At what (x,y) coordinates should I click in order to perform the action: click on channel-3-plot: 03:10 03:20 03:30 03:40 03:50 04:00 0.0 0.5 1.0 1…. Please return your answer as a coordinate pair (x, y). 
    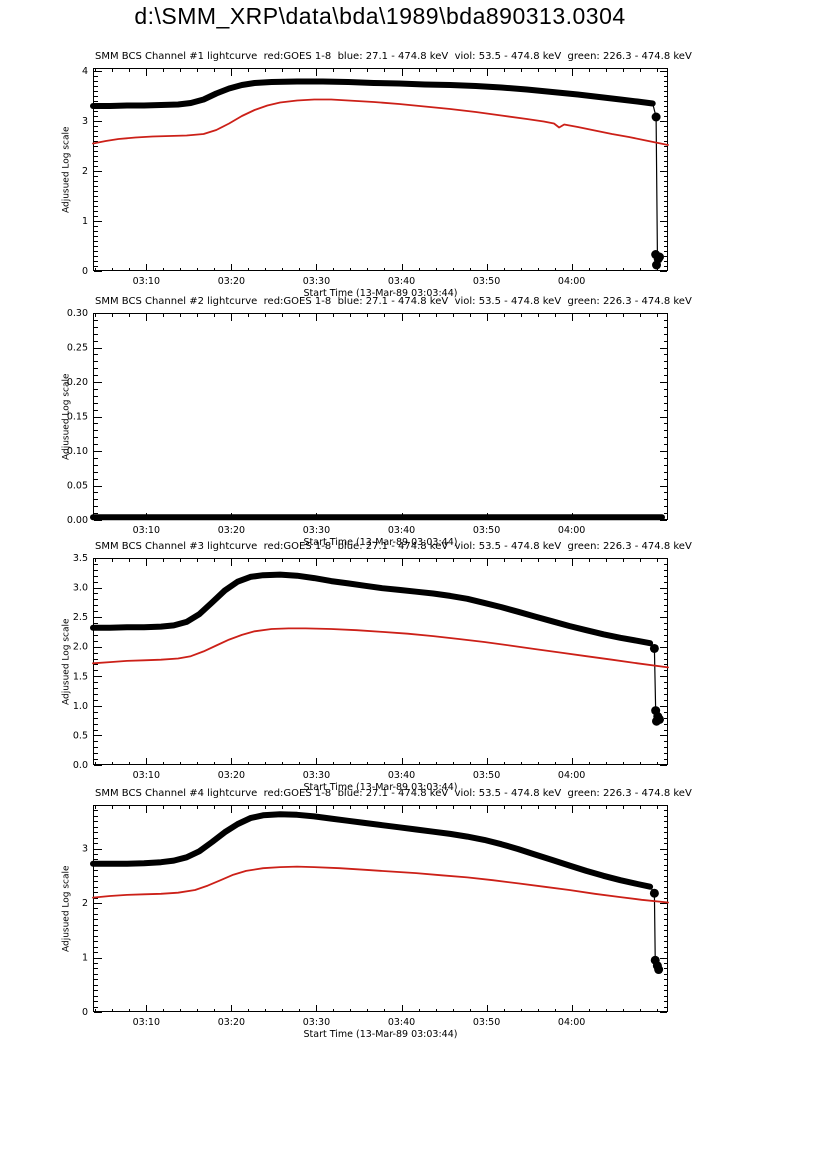
    Looking at the image, I should click on (371, 667).